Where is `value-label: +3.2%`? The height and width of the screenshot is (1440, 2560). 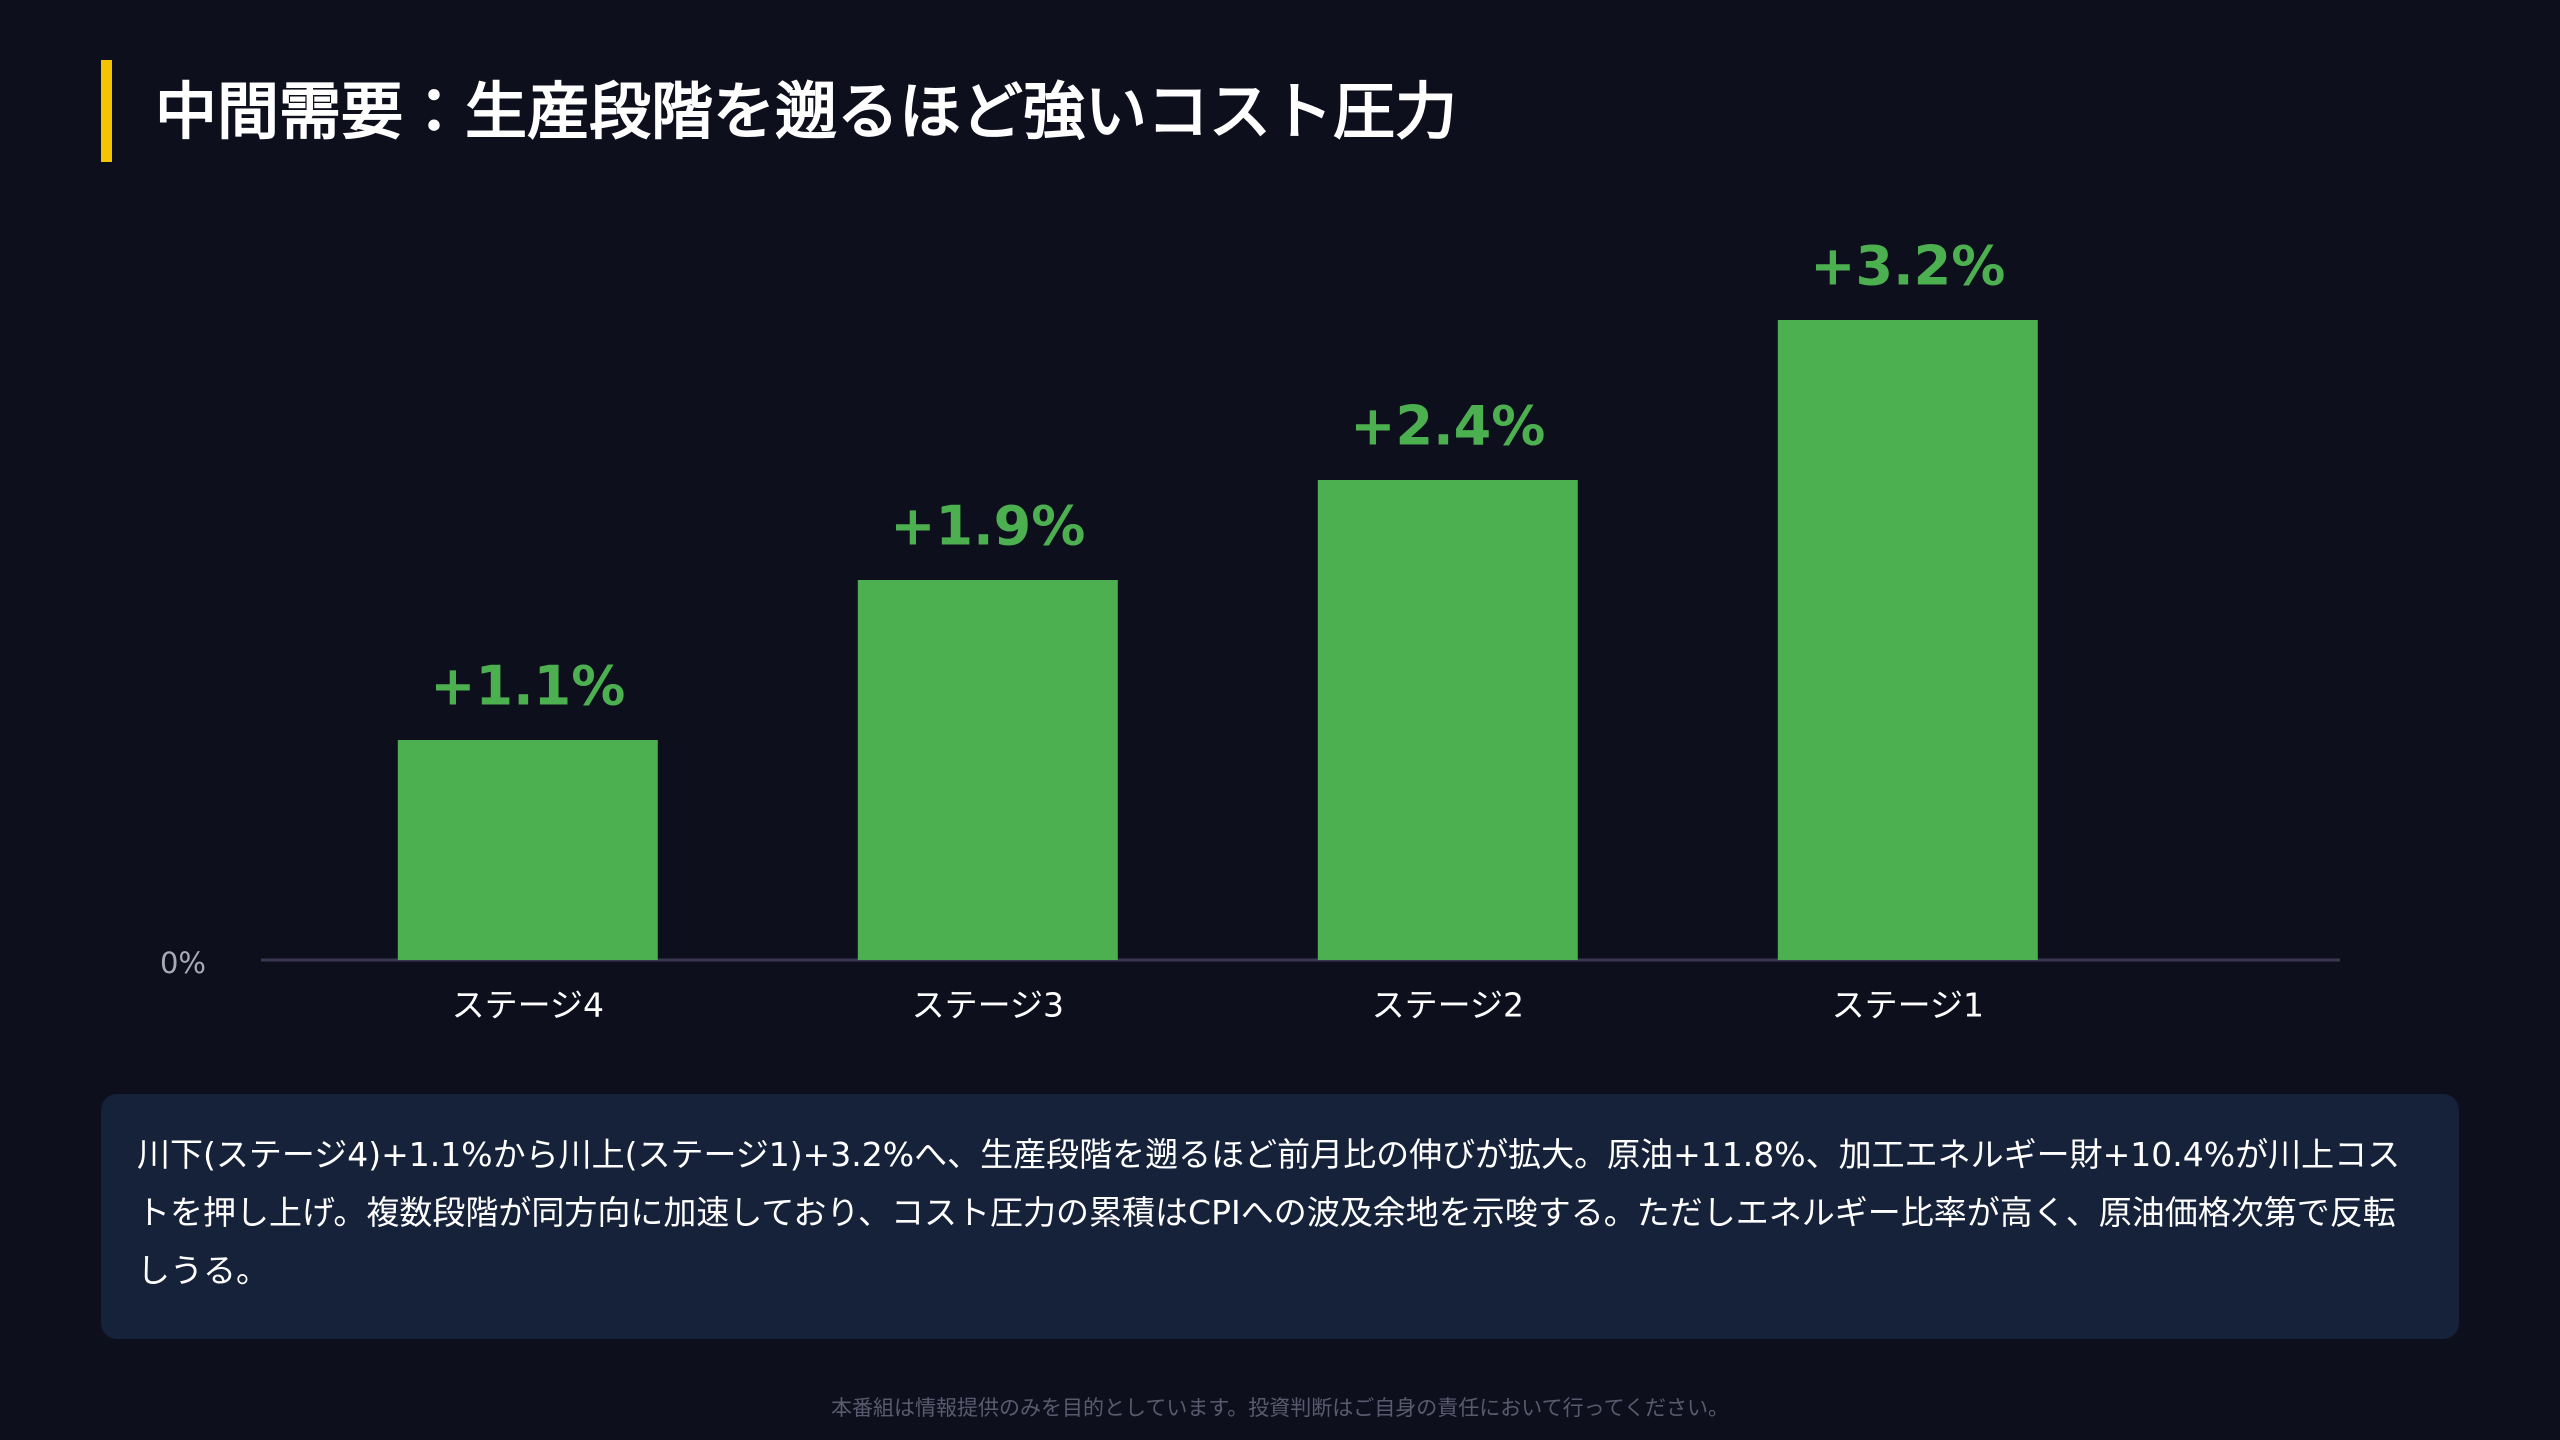 value-label: +3.2% is located at coordinates (1907, 266).